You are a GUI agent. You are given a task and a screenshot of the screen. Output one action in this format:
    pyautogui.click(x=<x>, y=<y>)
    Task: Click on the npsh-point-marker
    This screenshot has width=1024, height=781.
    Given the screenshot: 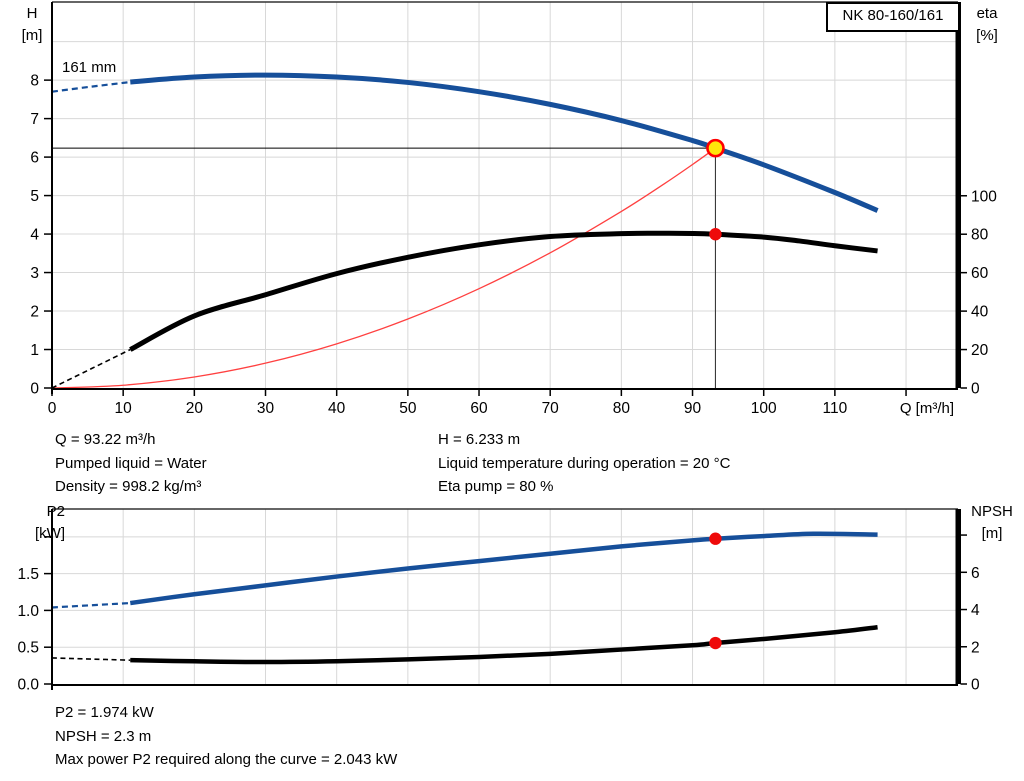 What is the action you would take?
    pyautogui.click(x=715, y=643)
    